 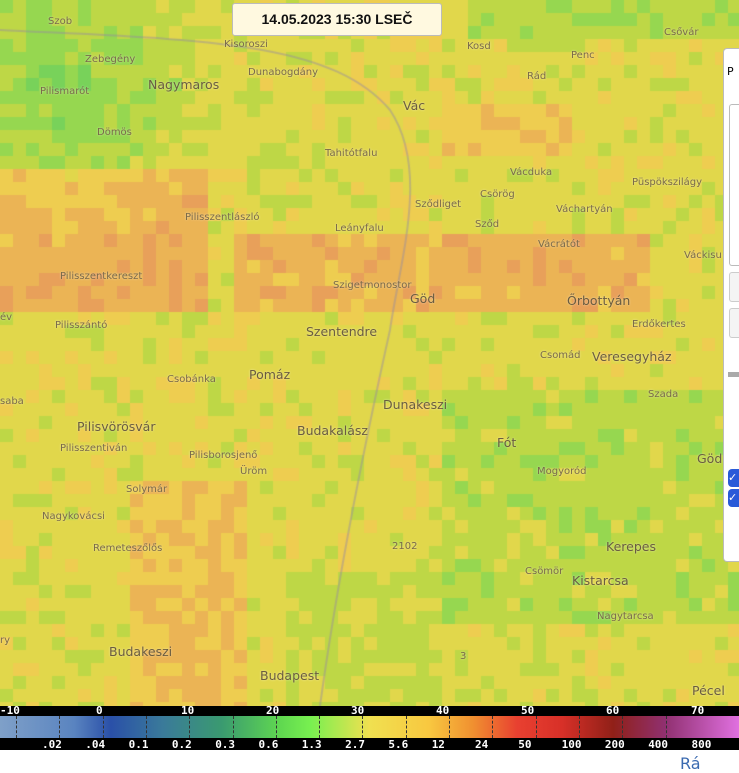 What do you see at coordinates (10, 710) in the screenshot?
I see `legend-dbz-label: -10` at bounding box center [10, 710].